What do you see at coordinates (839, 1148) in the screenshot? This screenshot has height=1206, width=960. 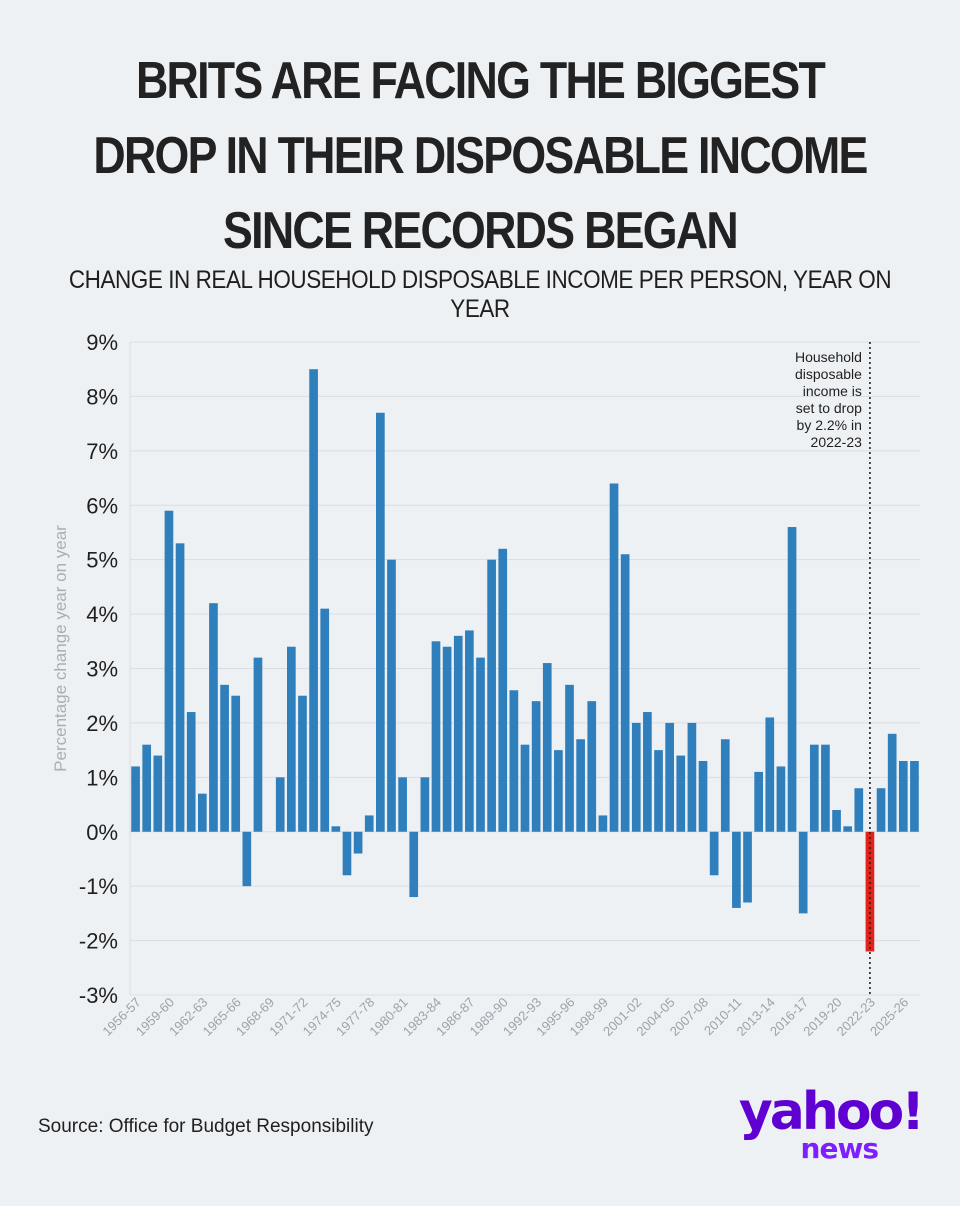 I see `logo-subword: news` at bounding box center [839, 1148].